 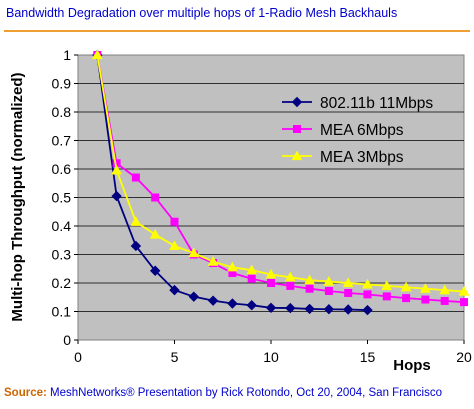 What do you see at coordinates (62, 141) in the screenshot?
I see `y-tick-label: 0.7` at bounding box center [62, 141].